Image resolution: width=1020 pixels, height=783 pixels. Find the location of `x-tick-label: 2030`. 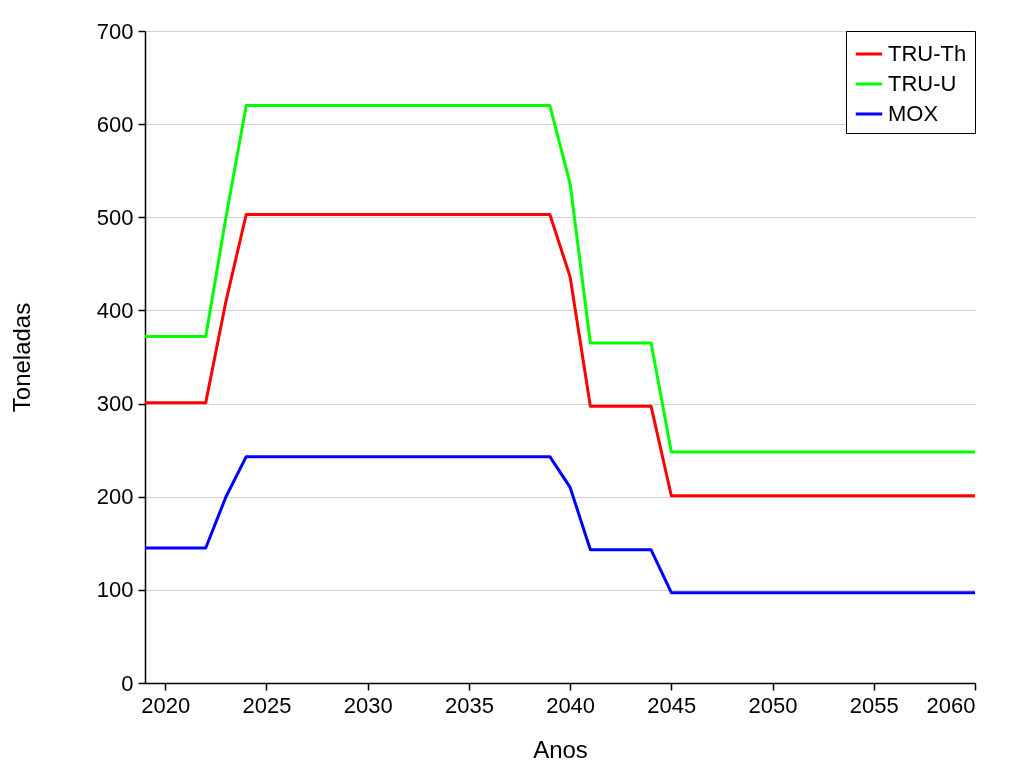

x-tick-label: 2030 is located at coordinates (368, 705).